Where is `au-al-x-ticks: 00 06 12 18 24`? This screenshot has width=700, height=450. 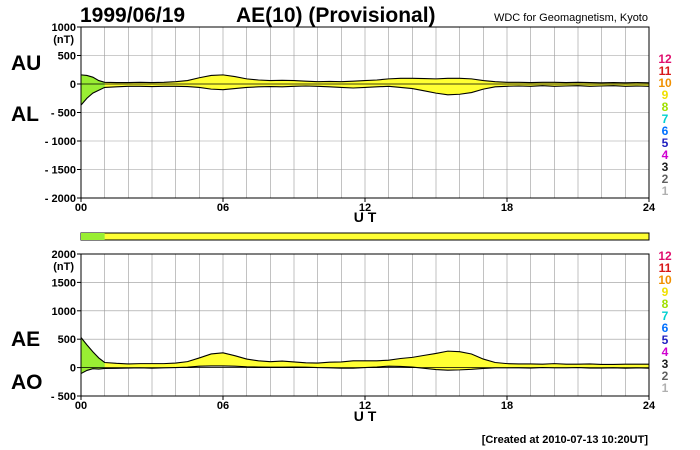
au-al-x-ticks: 00 06 12 18 24 is located at coordinates (365, 206).